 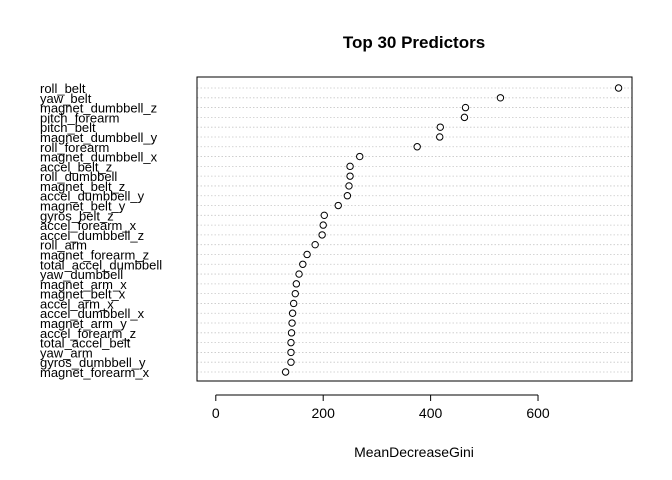 What do you see at coordinates (83, 284) in the screenshot?
I see `predictor-label: magnet_arm_x` at bounding box center [83, 284].